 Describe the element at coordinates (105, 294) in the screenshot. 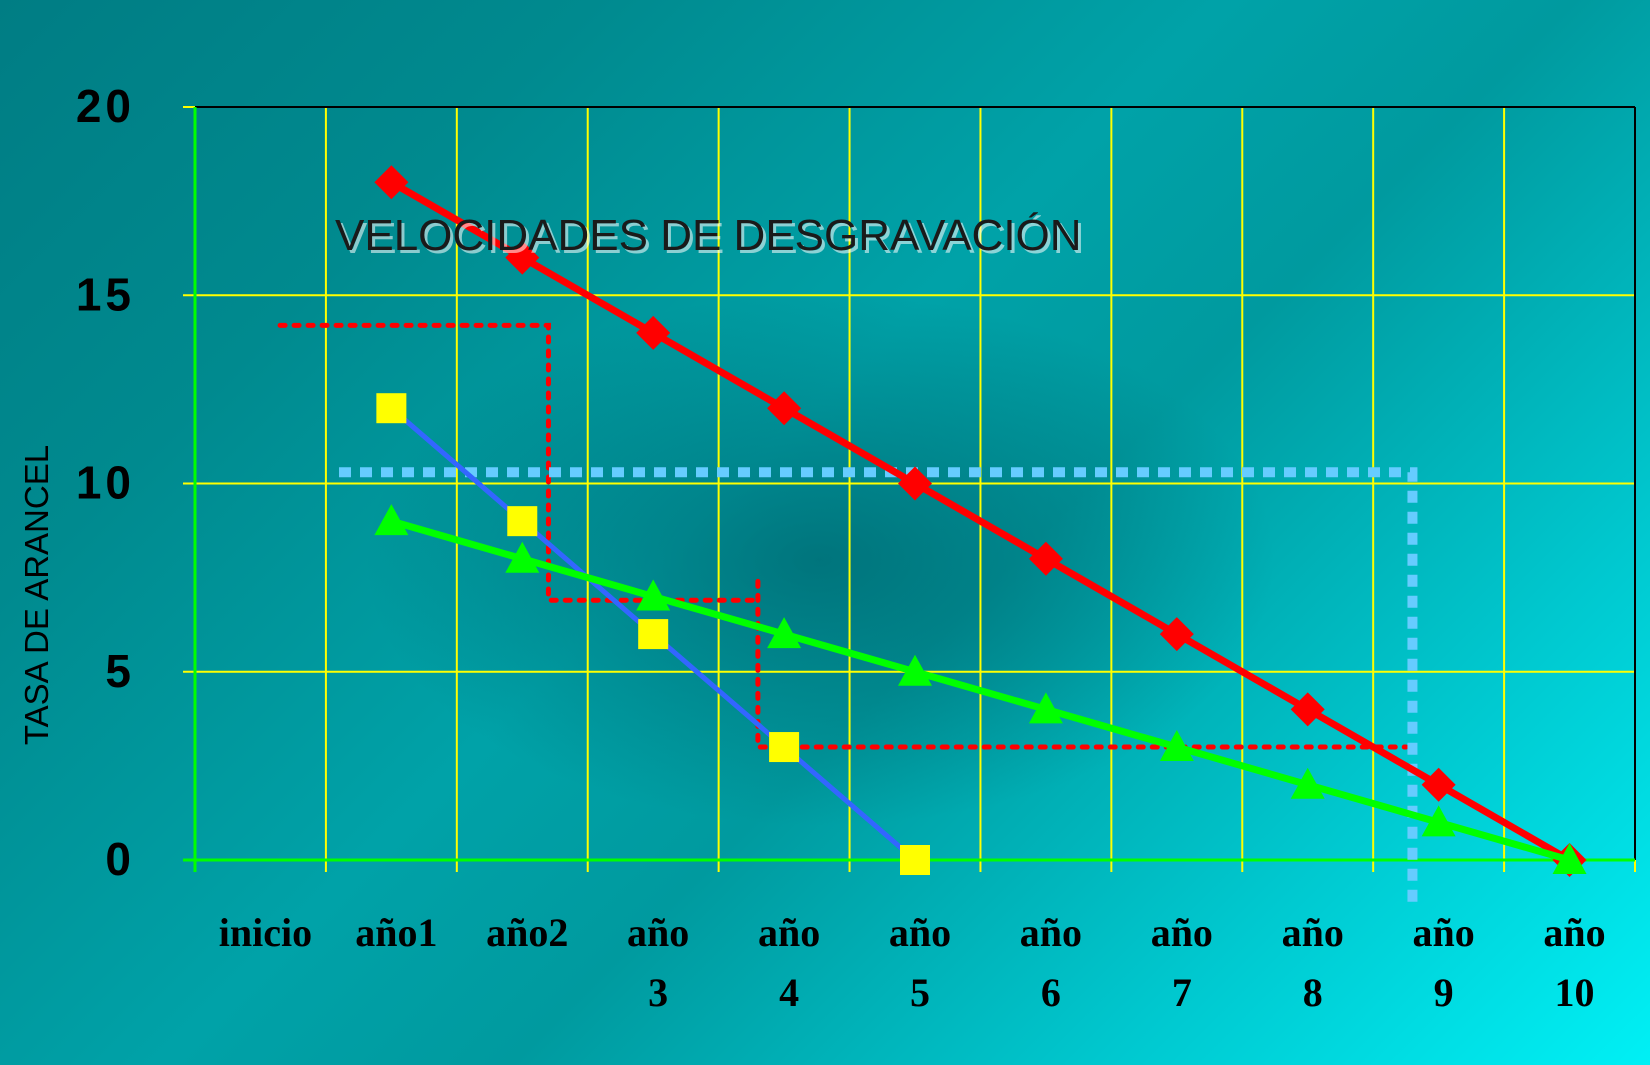

I see `y-tick-label: 15` at that location.